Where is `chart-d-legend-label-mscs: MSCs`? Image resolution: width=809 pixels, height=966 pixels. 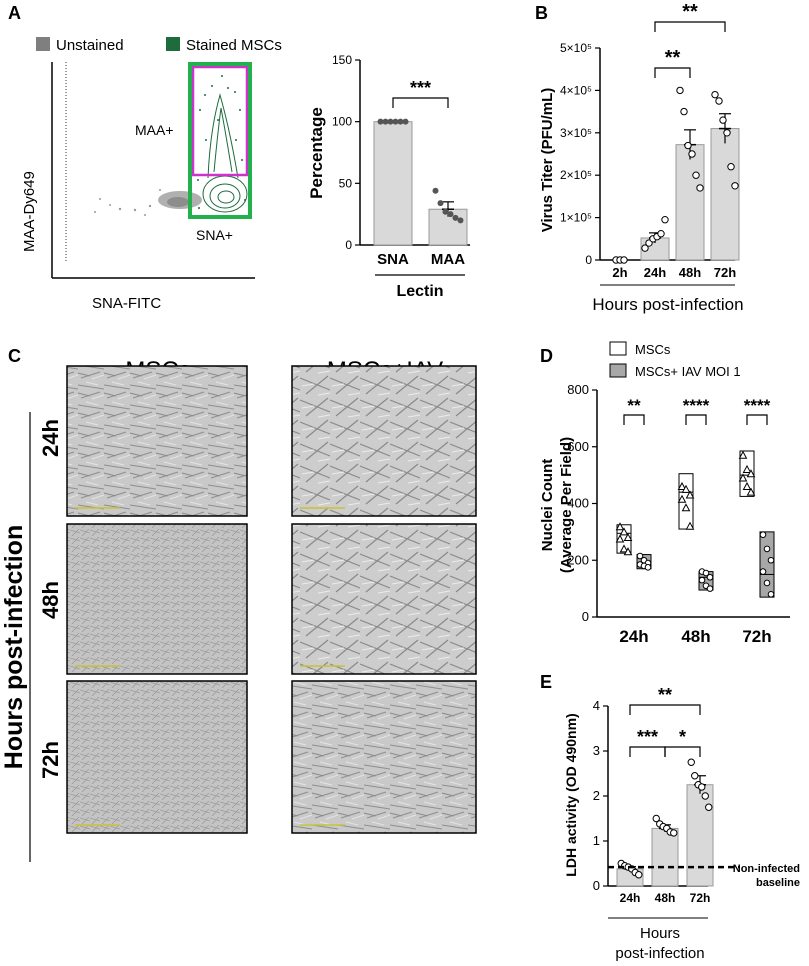 chart-d-legend-label-mscs: MSCs is located at coordinates (653, 349).